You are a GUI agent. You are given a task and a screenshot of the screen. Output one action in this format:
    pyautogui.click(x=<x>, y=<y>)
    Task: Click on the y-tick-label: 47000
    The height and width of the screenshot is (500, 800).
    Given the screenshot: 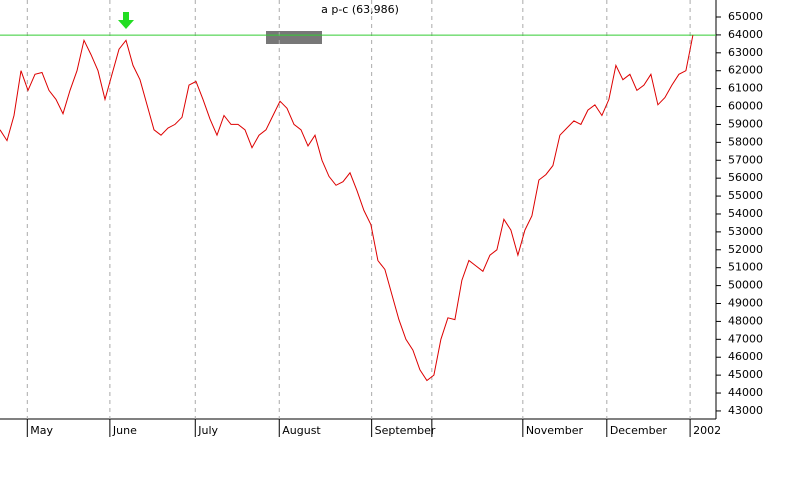 What is the action you would take?
    pyautogui.click(x=745, y=338)
    